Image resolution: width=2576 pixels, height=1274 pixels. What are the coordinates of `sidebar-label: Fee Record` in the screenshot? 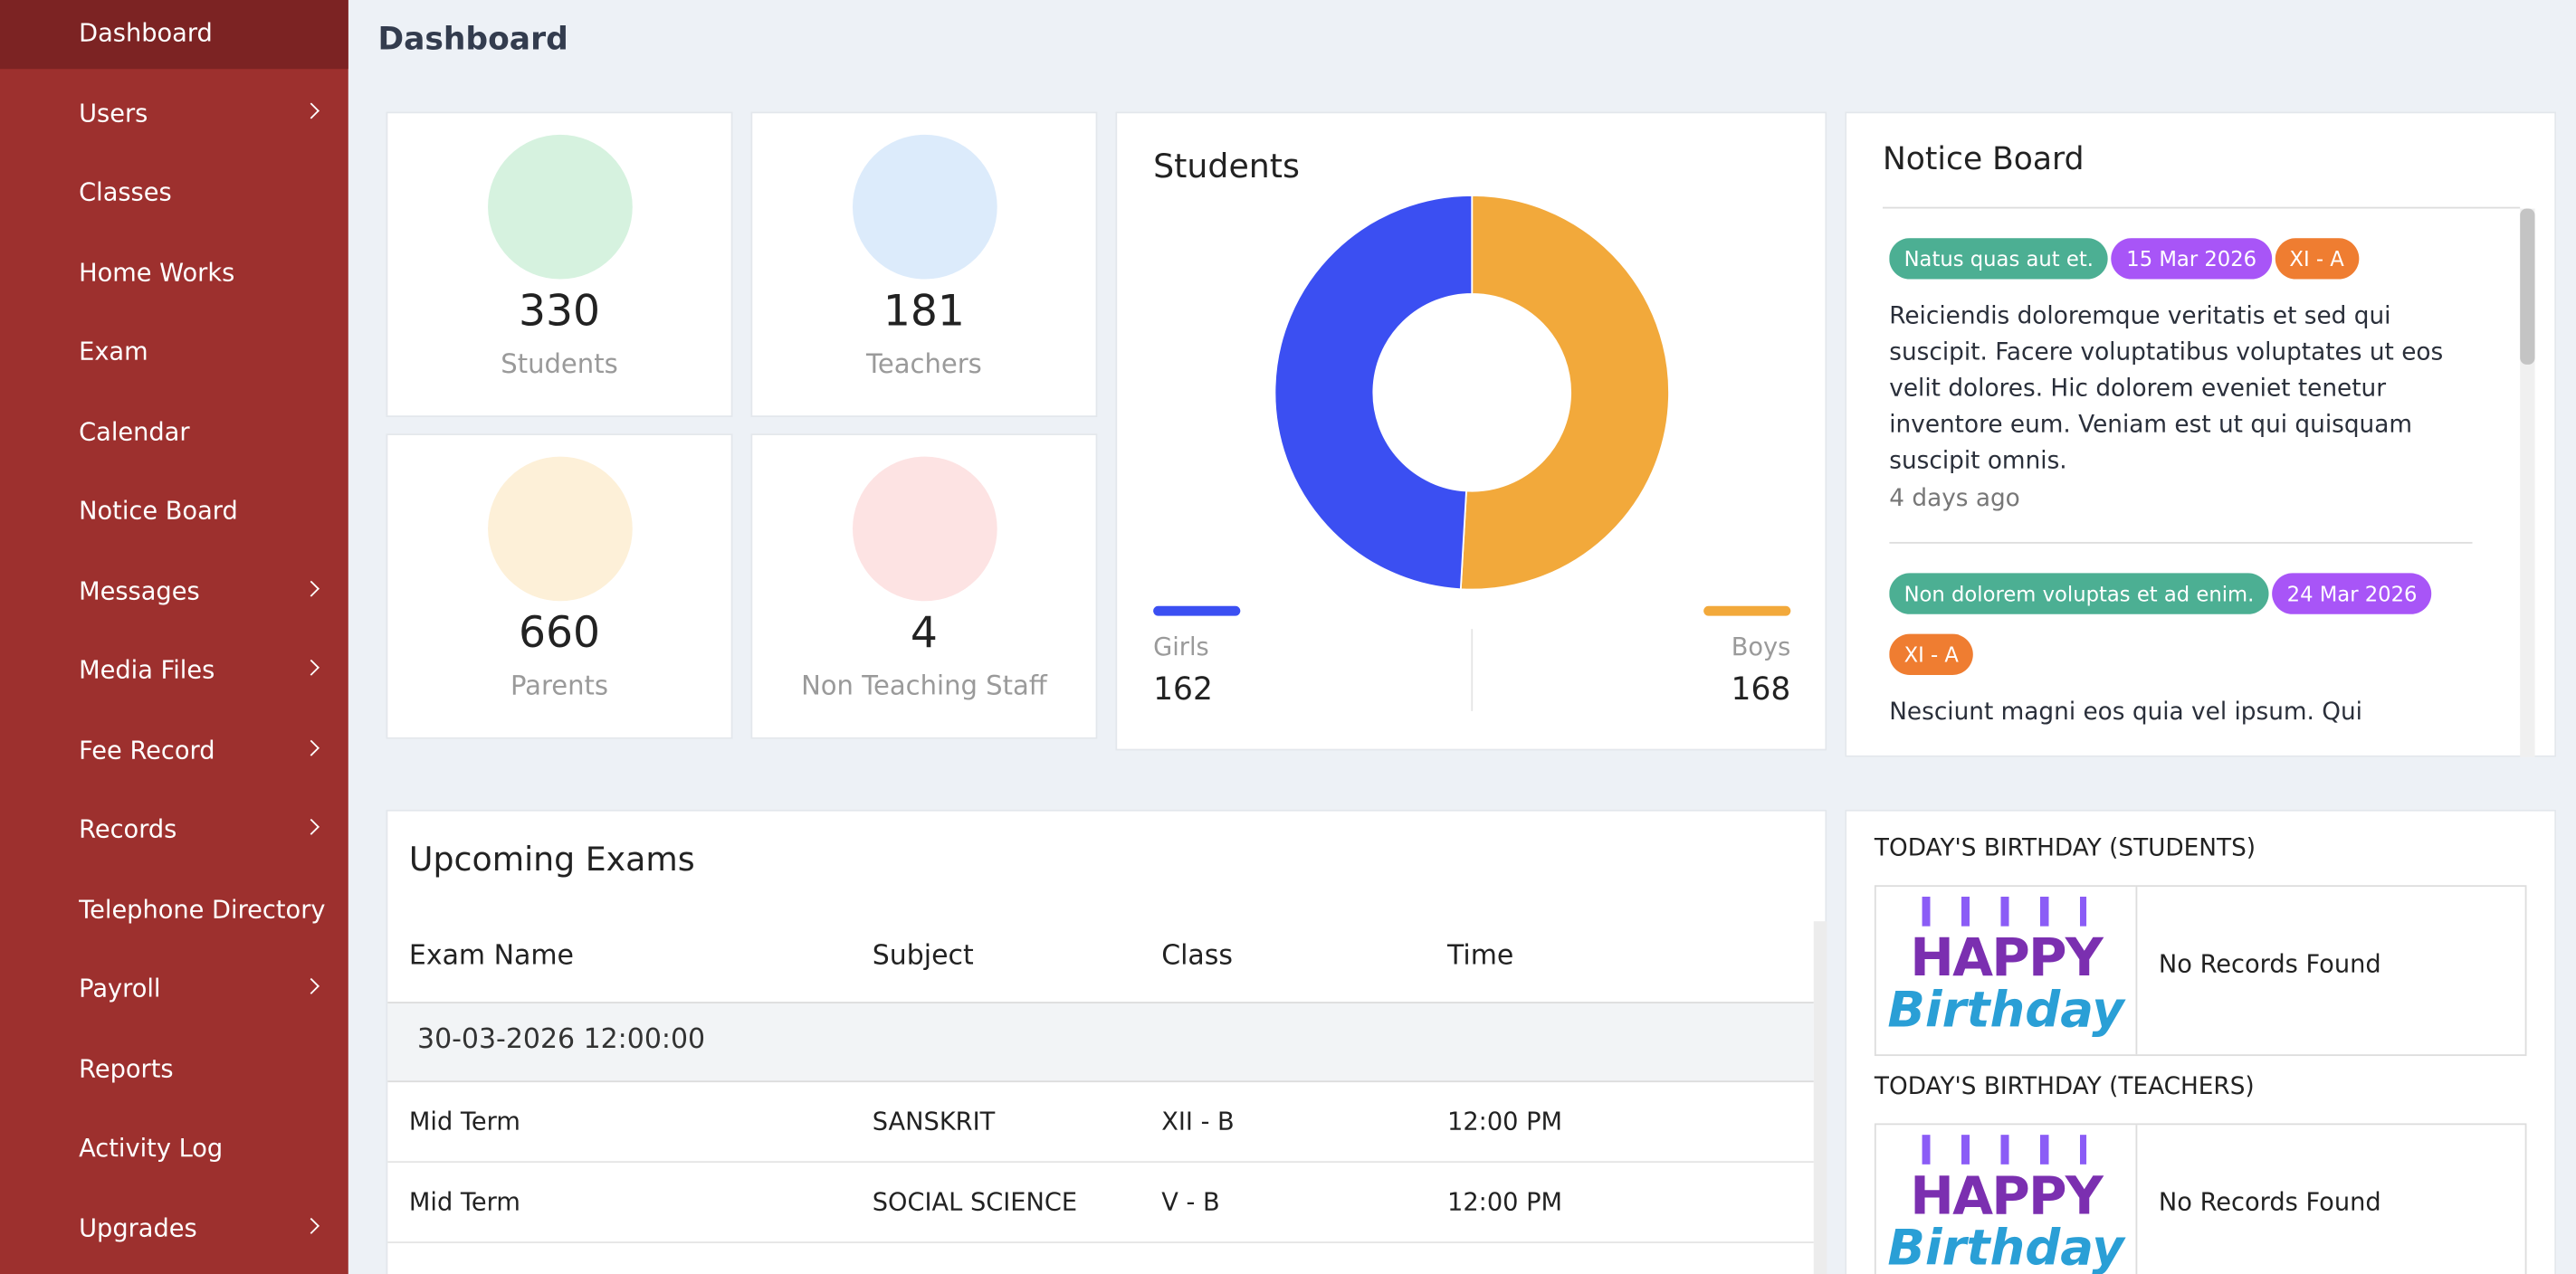 It's located at (147, 750).